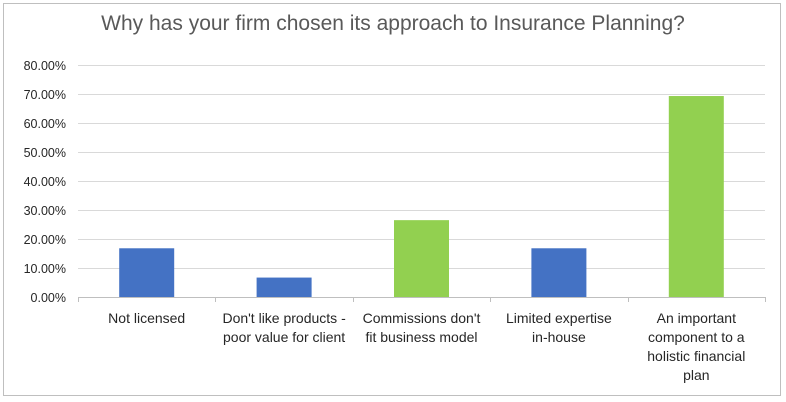 The height and width of the screenshot is (402, 786). What do you see at coordinates (45, 269) in the screenshot?
I see `y-tick-label: 10.00%` at bounding box center [45, 269].